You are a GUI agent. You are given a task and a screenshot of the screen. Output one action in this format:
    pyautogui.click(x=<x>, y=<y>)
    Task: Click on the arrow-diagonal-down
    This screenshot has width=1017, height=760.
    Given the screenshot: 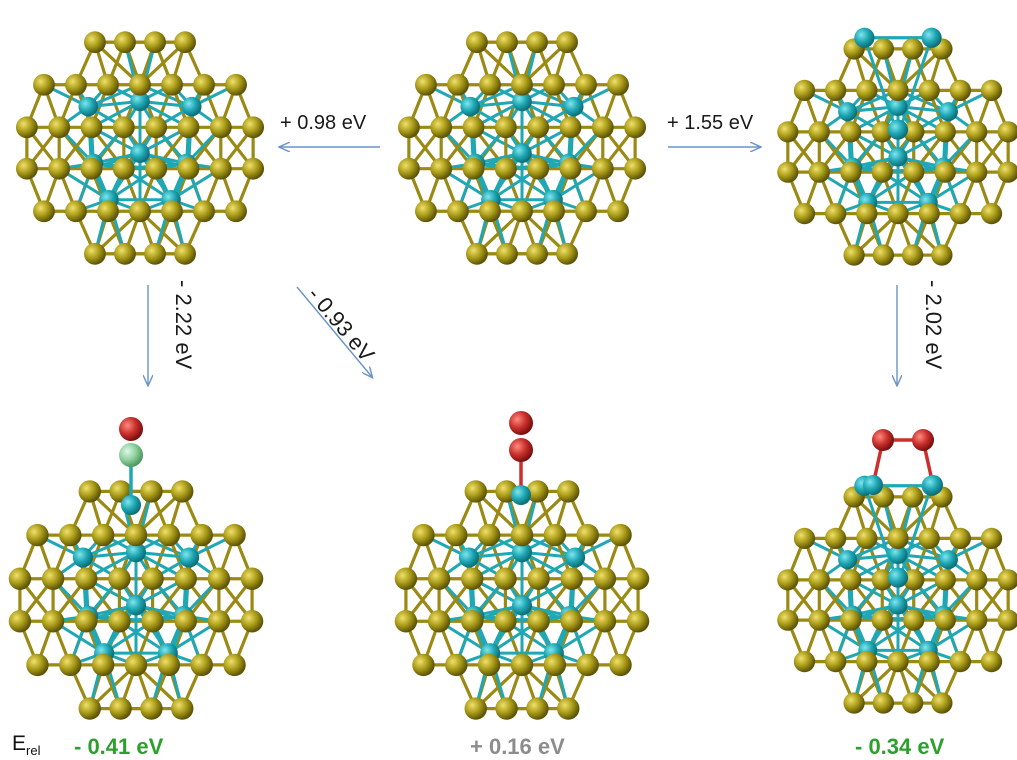 What is the action you would take?
    pyautogui.click(x=334, y=331)
    